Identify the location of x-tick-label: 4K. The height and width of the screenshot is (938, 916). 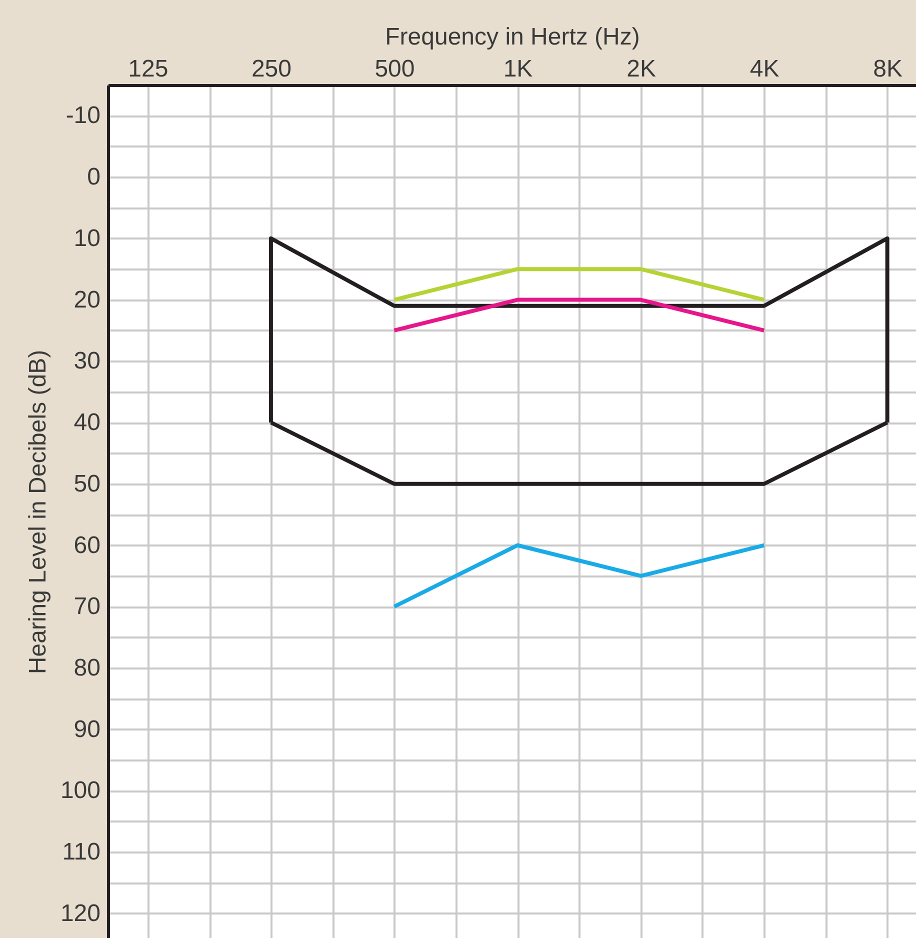
(765, 69).